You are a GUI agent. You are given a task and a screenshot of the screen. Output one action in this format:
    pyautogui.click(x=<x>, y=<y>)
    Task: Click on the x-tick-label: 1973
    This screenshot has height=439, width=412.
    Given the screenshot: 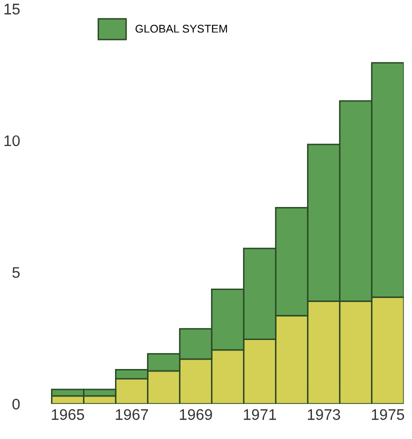 What is the action you would take?
    pyautogui.click(x=324, y=414)
    